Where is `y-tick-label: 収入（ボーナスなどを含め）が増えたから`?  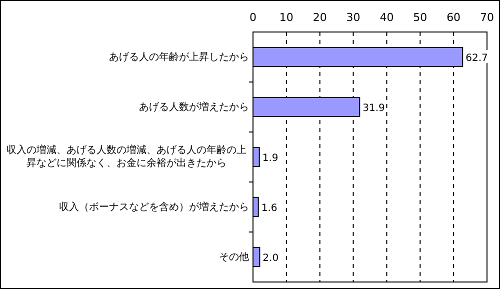
y-tick-label: 収入（ボーナスなどを含め）が増えたから is located at coordinates (154, 207).